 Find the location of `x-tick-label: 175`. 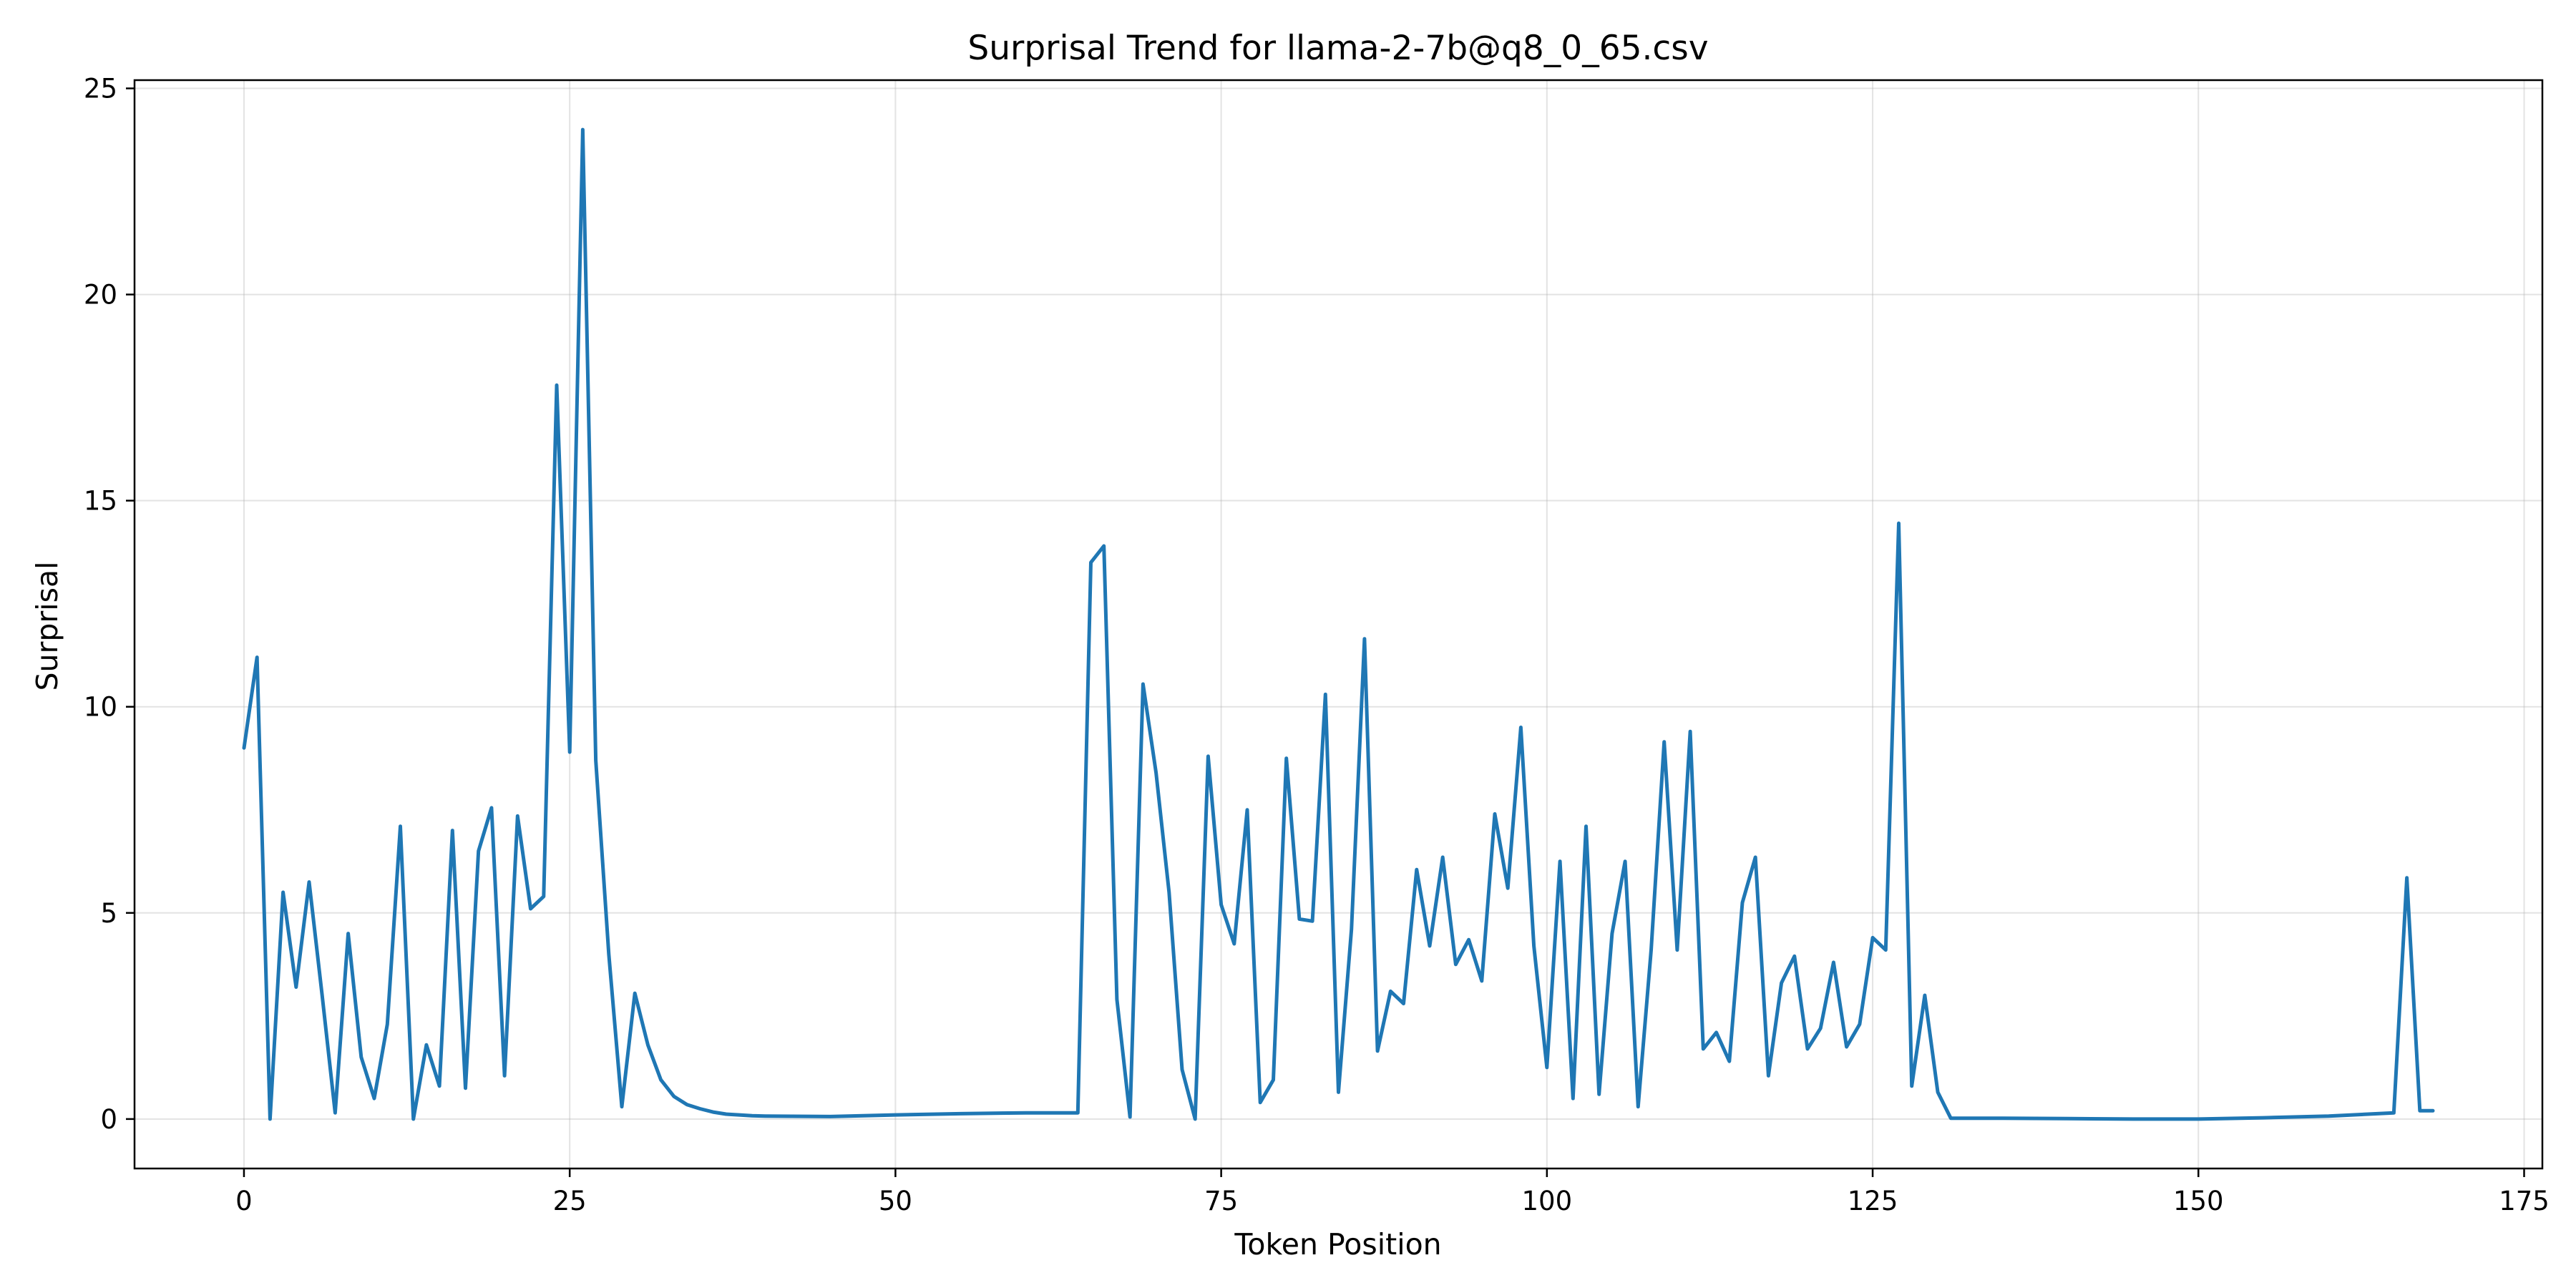

x-tick-label: 175 is located at coordinates (2524, 1201).